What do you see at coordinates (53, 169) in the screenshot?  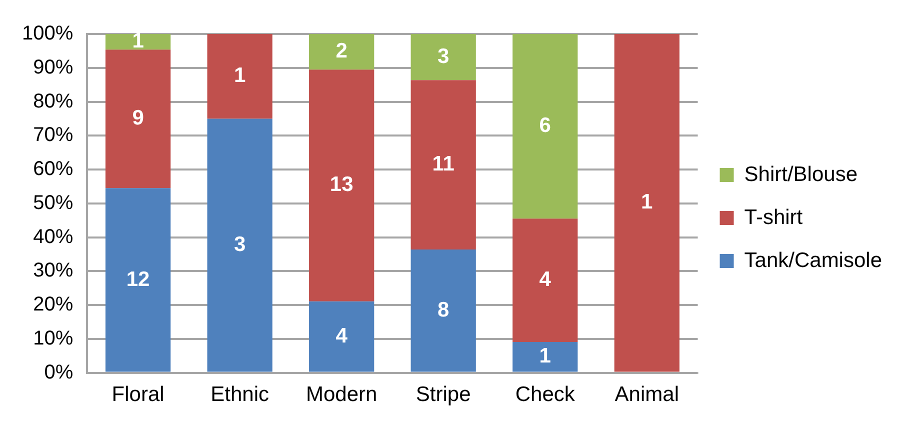 I see `y-tick-label: 60%` at bounding box center [53, 169].